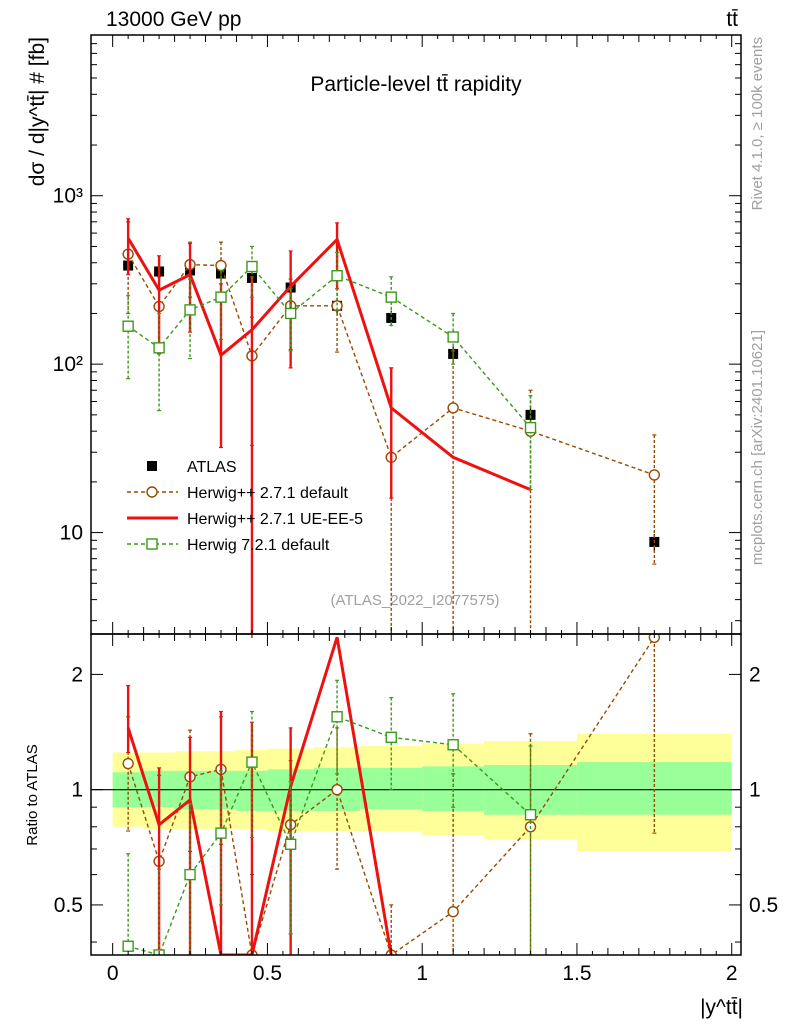 This screenshot has height=1024, width=786. Describe the element at coordinates (68, 905) in the screenshot. I see `y-tick-label-ratio: 0.5` at that location.